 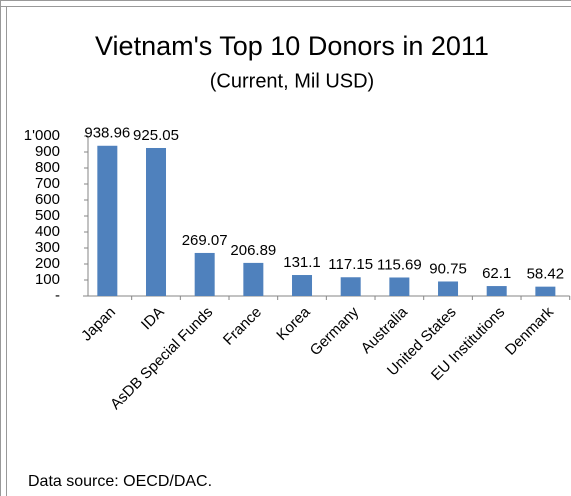 What do you see at coordinates (42, 135) in the screenshot?
I see `y-tick-label: 1'000` at bounding box center [42, 135].